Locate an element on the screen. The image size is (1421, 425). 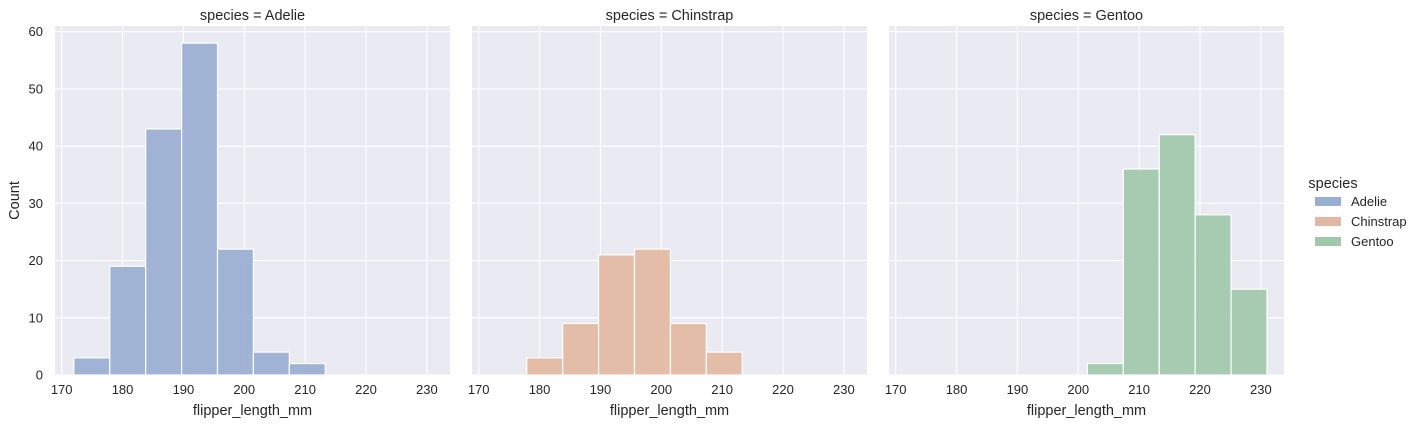
legend-label: Gentoo is located at coordinates (1372, 241).